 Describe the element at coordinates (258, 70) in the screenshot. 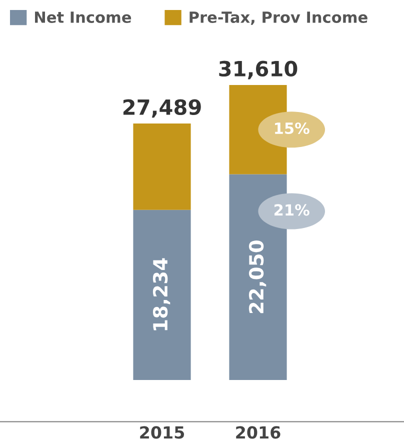

I see `total-label: 31,610` at that location.